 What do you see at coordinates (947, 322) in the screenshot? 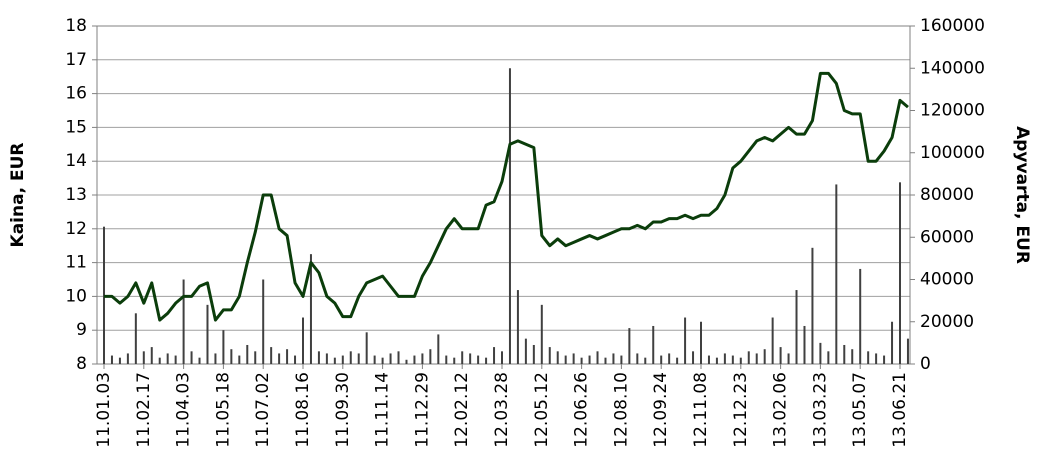
I see `y2-tick-label: 20000` at bounding box center [947, 322].